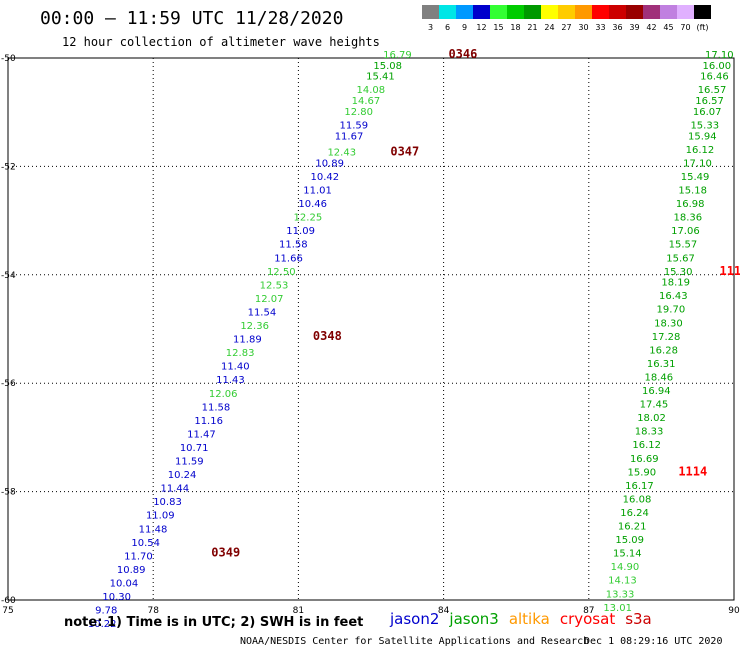 The width and height of the screenshot is (740, 650). What do you see at coordinates (444, 611) in the screenshot?
I see `x-tick-label: 84` at bounding box center [444, 611].